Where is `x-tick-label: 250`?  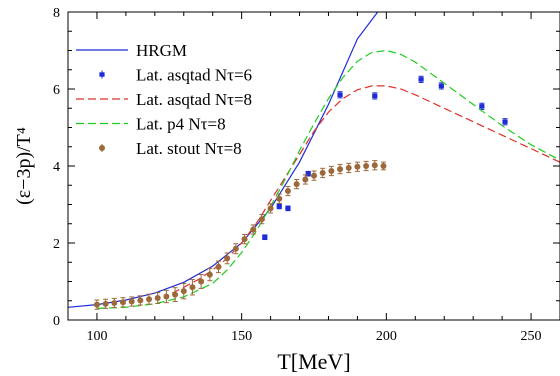 x-tick-label: 250 is located at coordinates (531, 336).